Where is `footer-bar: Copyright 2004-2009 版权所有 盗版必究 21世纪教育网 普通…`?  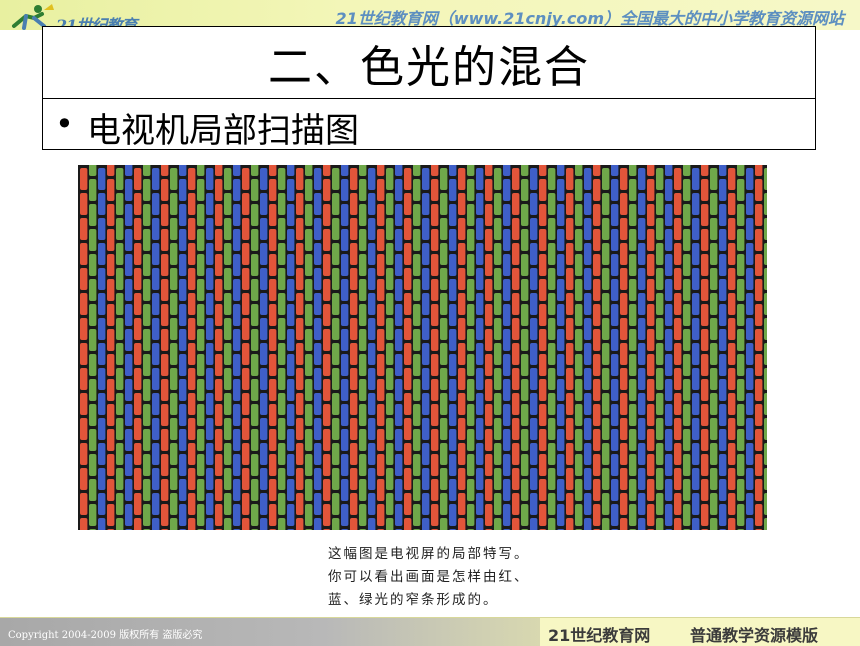 footer-bar: Copyright 2004-2009 版权所有 盗版必究 21世纪教育网 普通… is located at coordinates (430, 631).